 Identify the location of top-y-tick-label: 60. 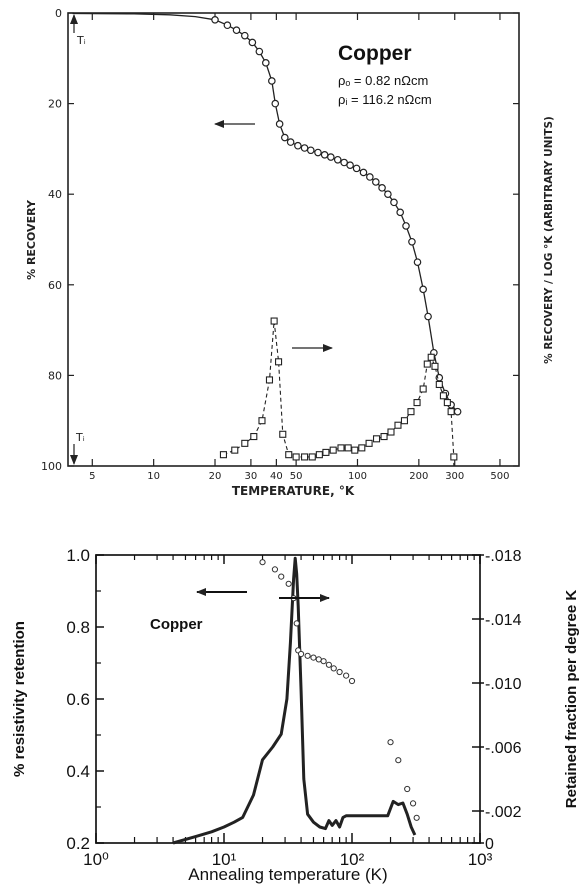
(55, 285).